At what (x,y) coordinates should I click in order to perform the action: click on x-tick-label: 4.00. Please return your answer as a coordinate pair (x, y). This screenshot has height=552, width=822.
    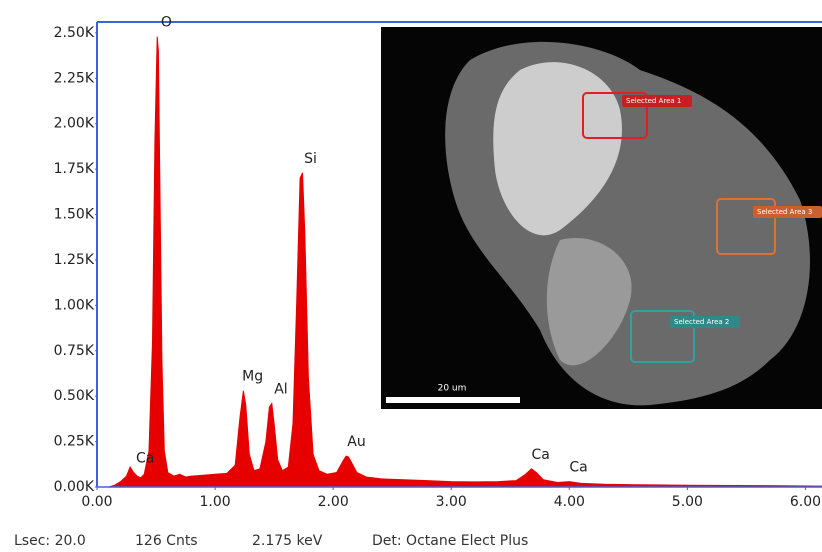
    Looking at the image, I should click on (569, 502).